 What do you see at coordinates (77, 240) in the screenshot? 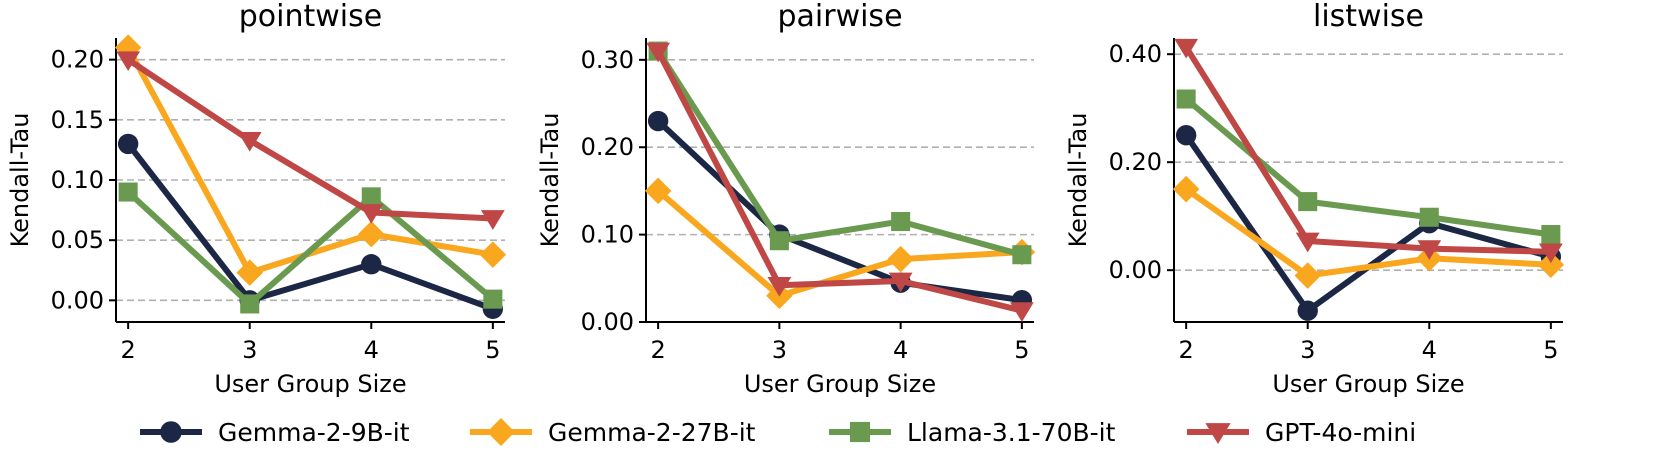
I see `y-tick-label: 0.05` at bounding box center [77, 240].